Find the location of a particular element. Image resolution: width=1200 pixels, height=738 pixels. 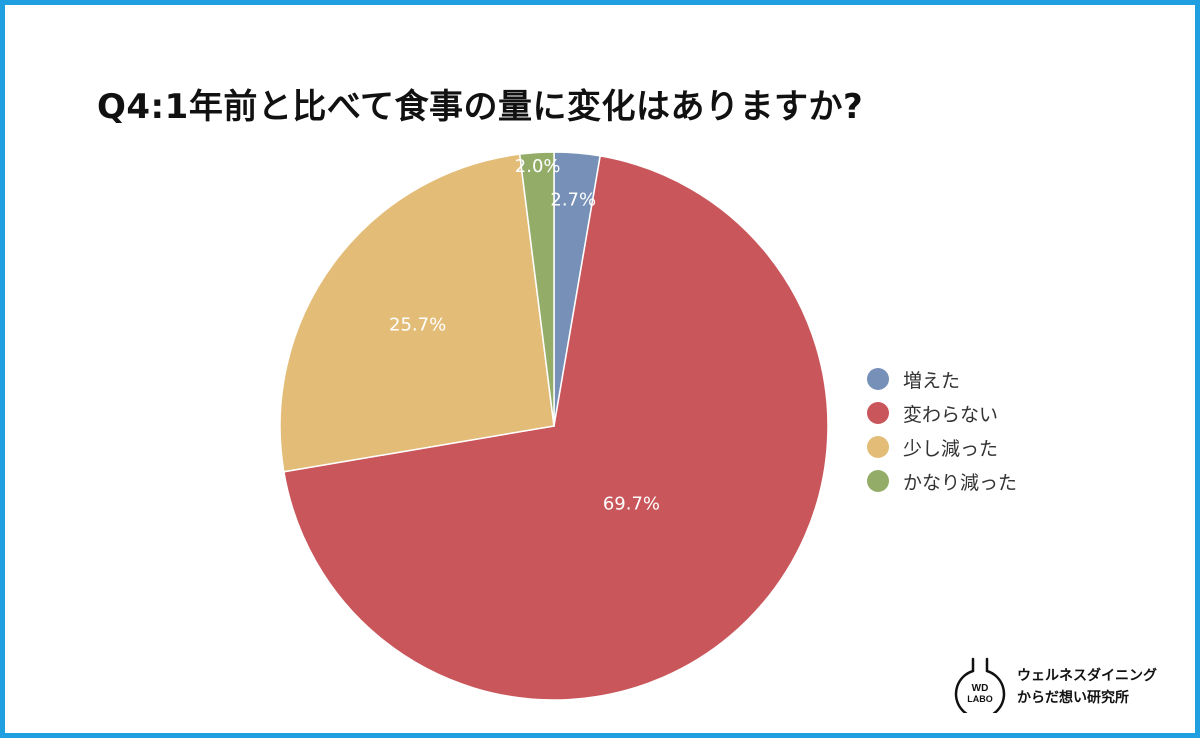

legend-item-greatly-decreased: かなり減った is located at coordinates (942, 481).